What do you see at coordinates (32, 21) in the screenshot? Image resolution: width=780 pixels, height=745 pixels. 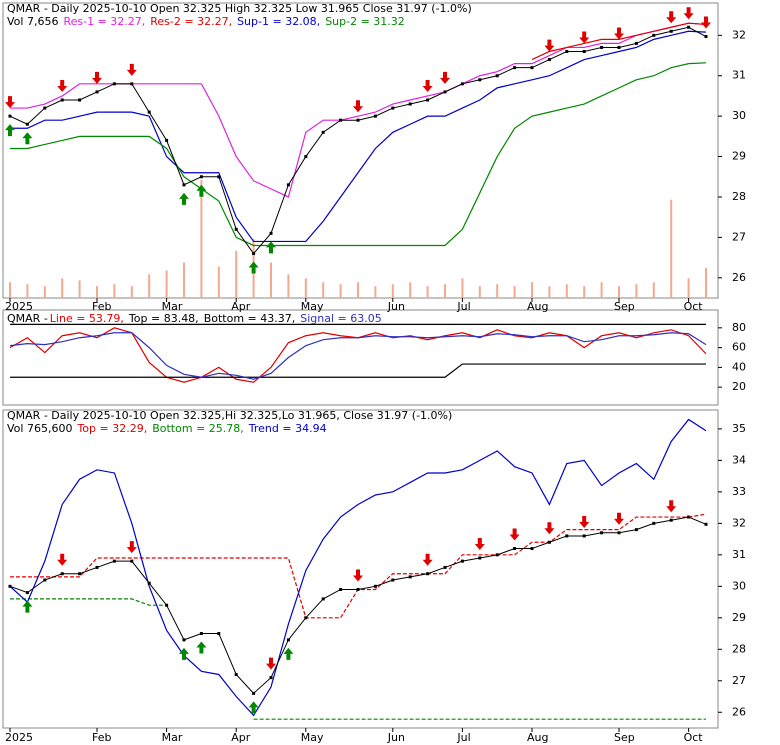 I see `panel-subtitle: Vol 7,656` at bounding box center [32, 21].